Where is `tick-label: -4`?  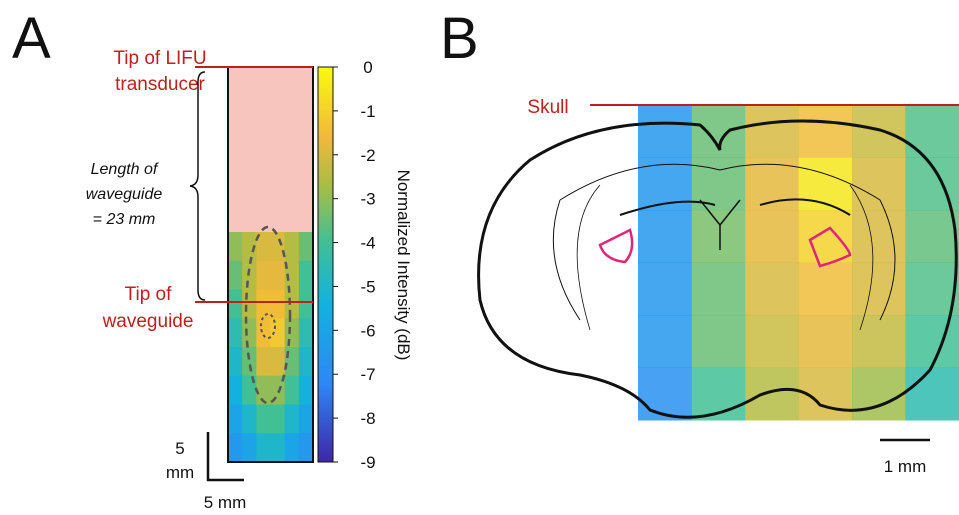
tick-label: -4 is located at coordinates (367, 243).